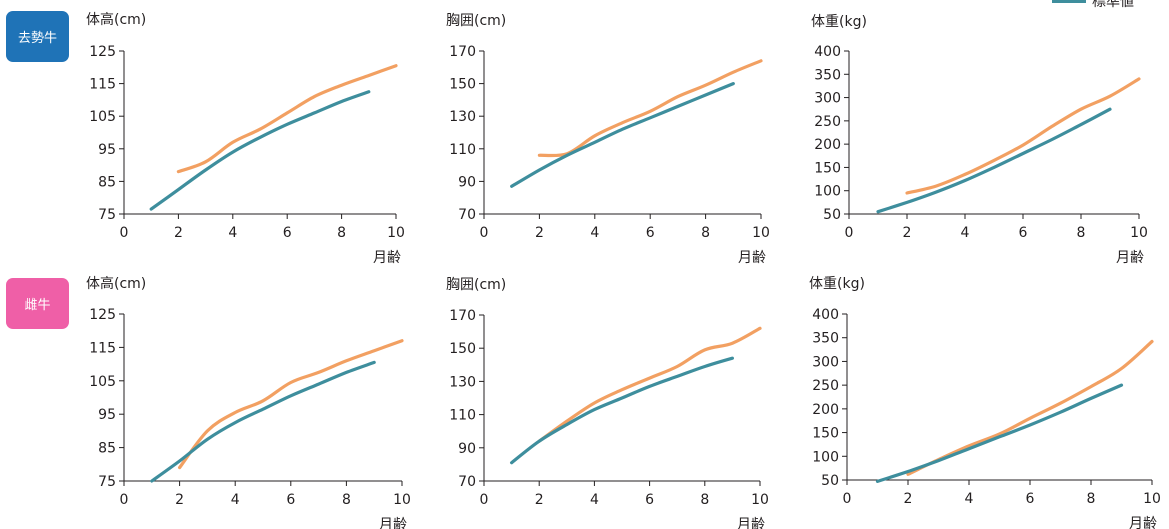 This screenshot has width=1169, height=529. What do you see at coordinates (827, 145) in the screenshot?
I see `y-tick-label: 200` at bounding box center [827, 145].